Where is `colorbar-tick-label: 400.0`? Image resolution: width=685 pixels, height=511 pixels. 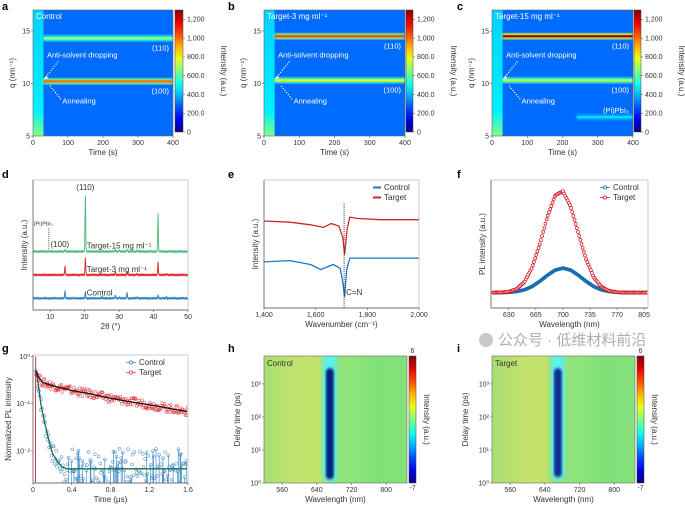 colorbar-tick-label: 400.0 is located at coordinates (196, 95).